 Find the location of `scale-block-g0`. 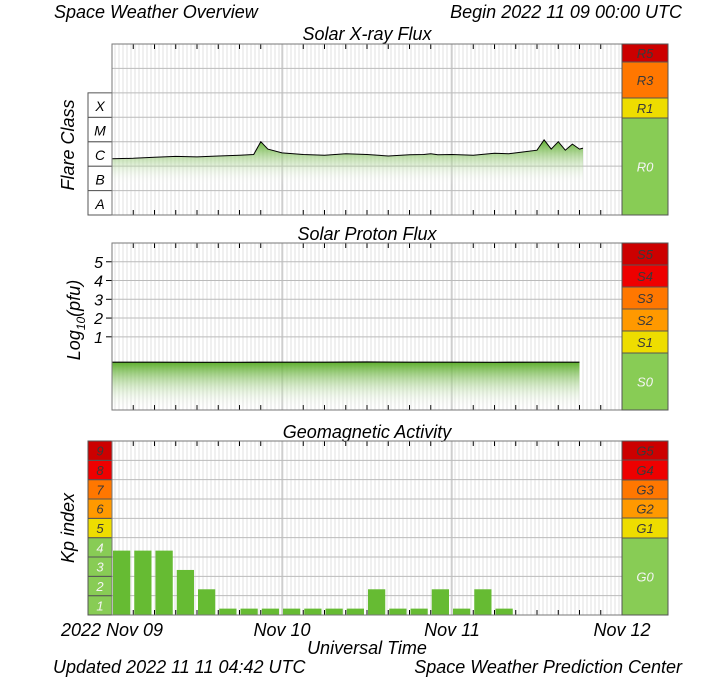

scale-block-g0 is located at coordinates (645, 576).